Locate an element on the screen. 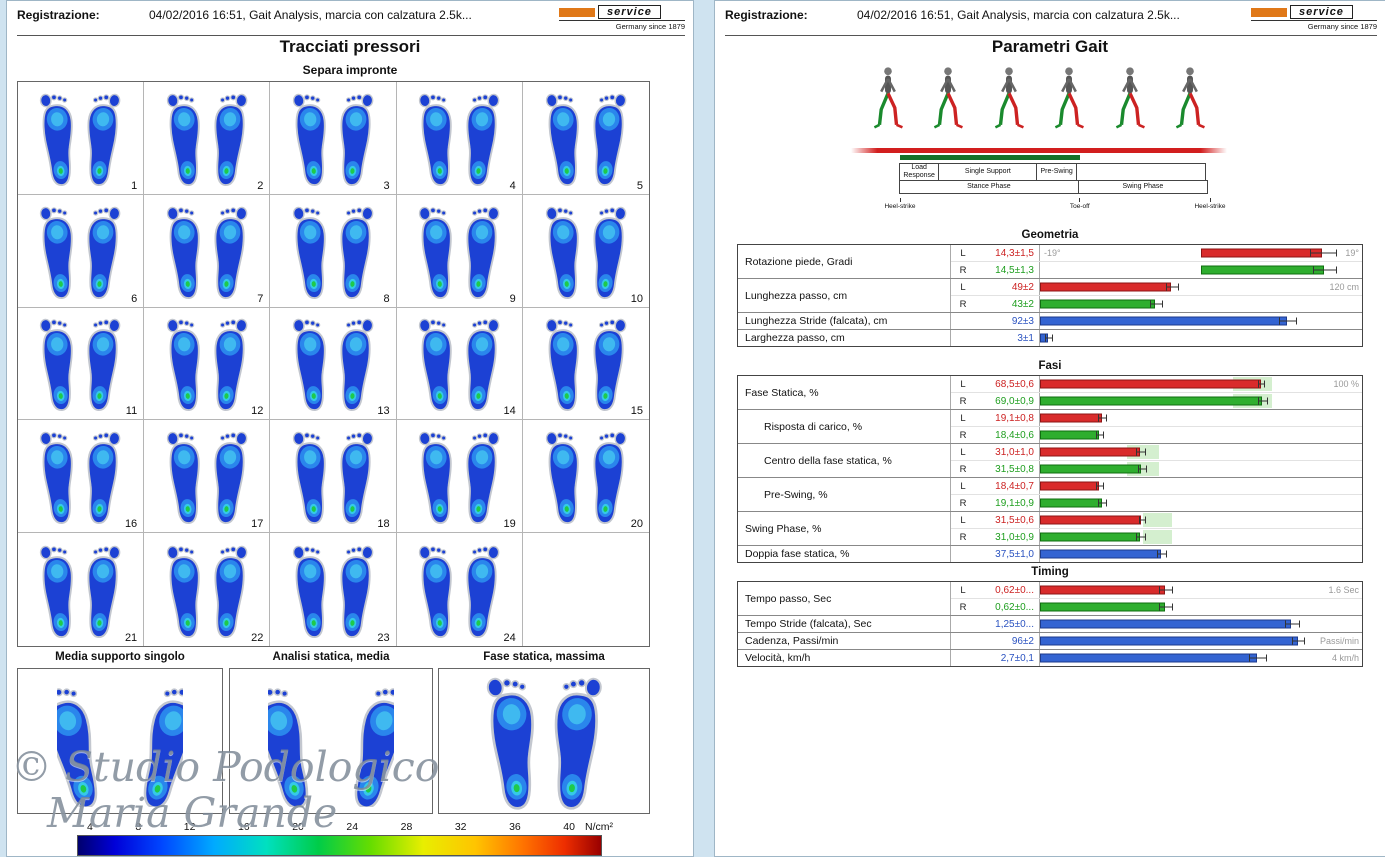 Image resolution: width=1385 pixels, height=857 pixels. footprint-number: 9 is located at coordinates (512, 298).